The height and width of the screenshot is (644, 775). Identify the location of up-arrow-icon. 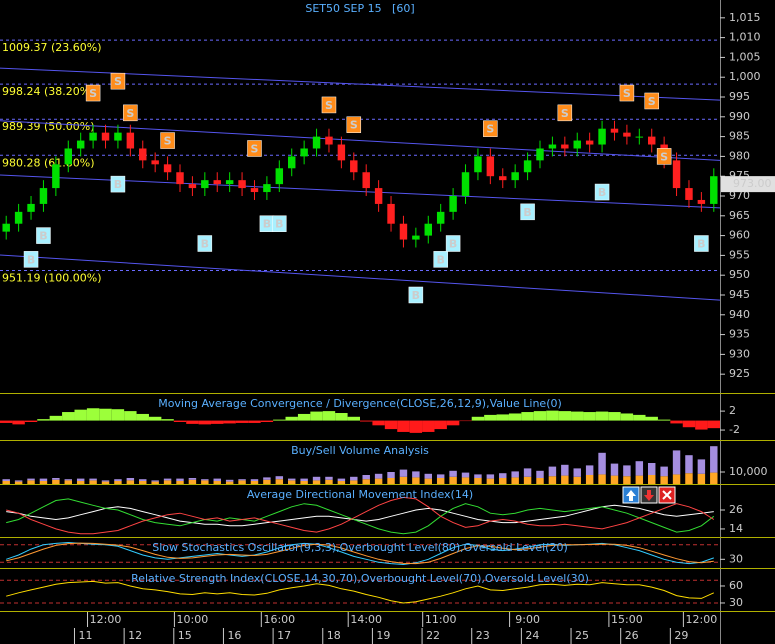
(631, 495).